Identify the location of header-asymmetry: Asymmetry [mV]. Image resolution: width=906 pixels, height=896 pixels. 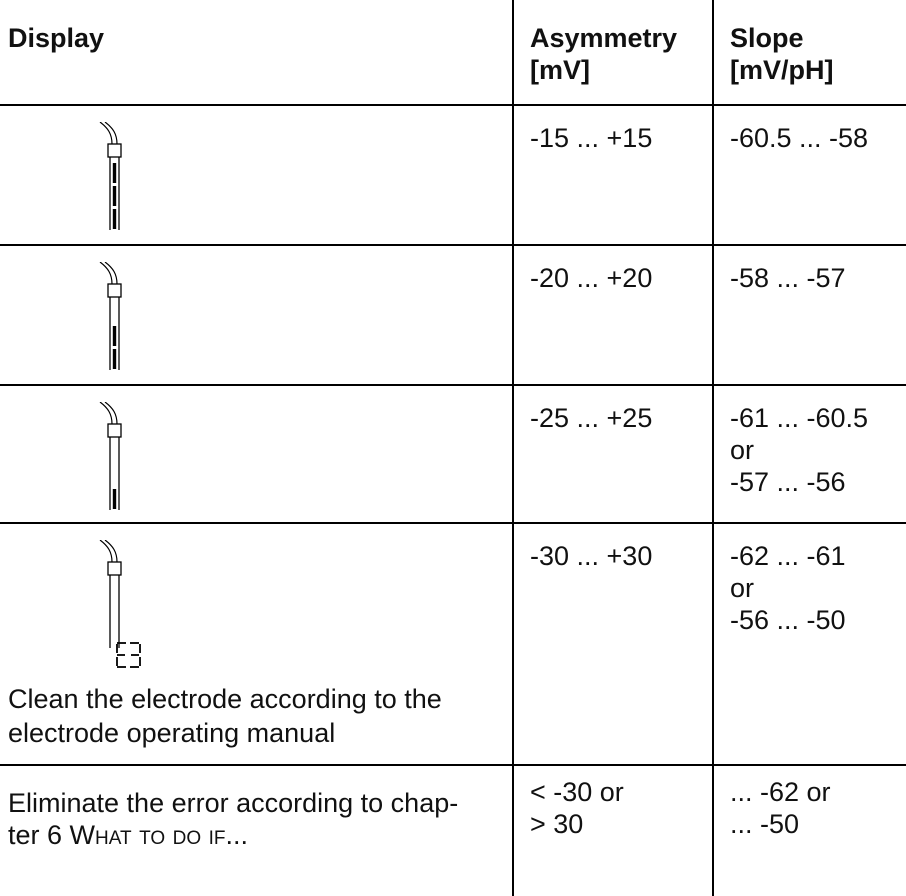
(604, 54).